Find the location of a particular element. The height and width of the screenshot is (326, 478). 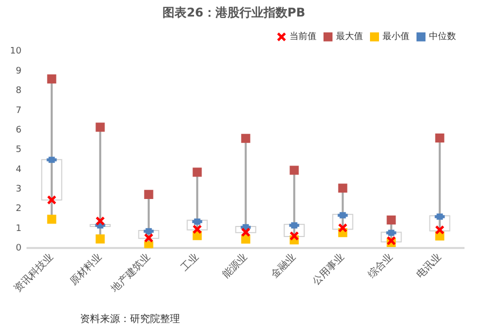

x-tick-label: 地产建筑业 is located at coordinates (130, 273).